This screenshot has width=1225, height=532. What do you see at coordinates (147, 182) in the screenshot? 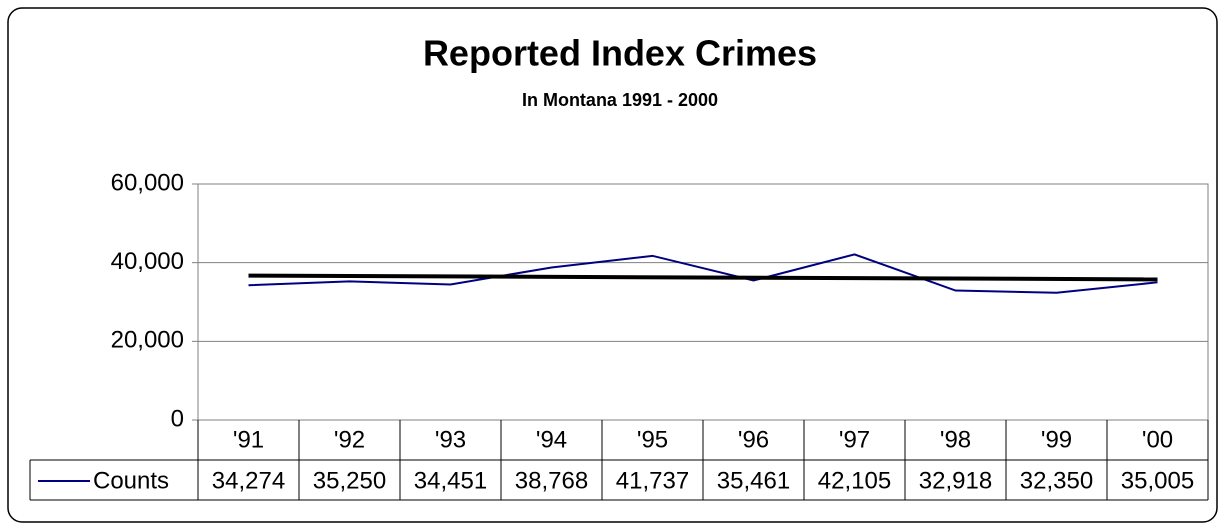
I see `y-tick-label: 60,000` at bounding box center [147, 182].